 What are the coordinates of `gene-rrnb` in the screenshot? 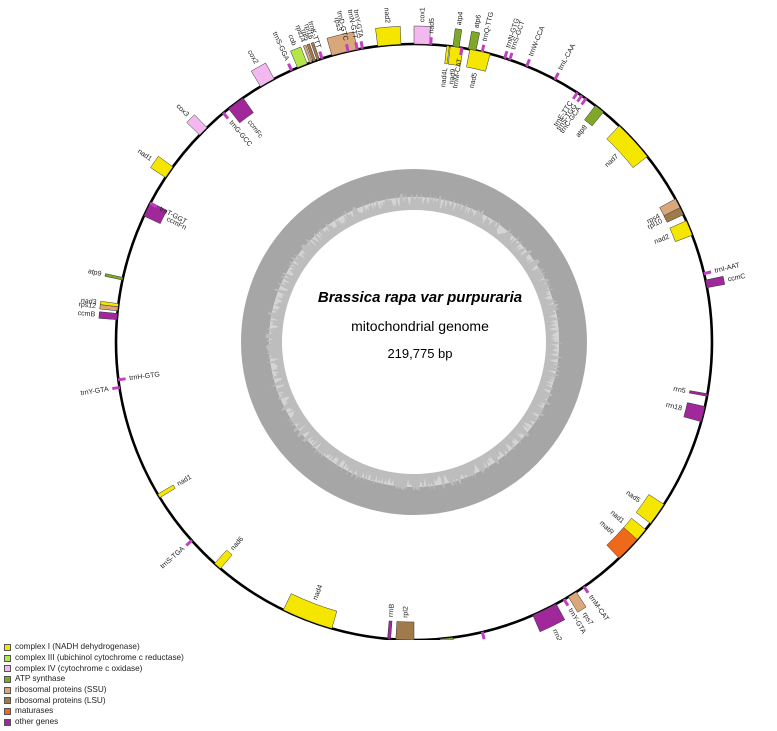 It's located at (390, 630).